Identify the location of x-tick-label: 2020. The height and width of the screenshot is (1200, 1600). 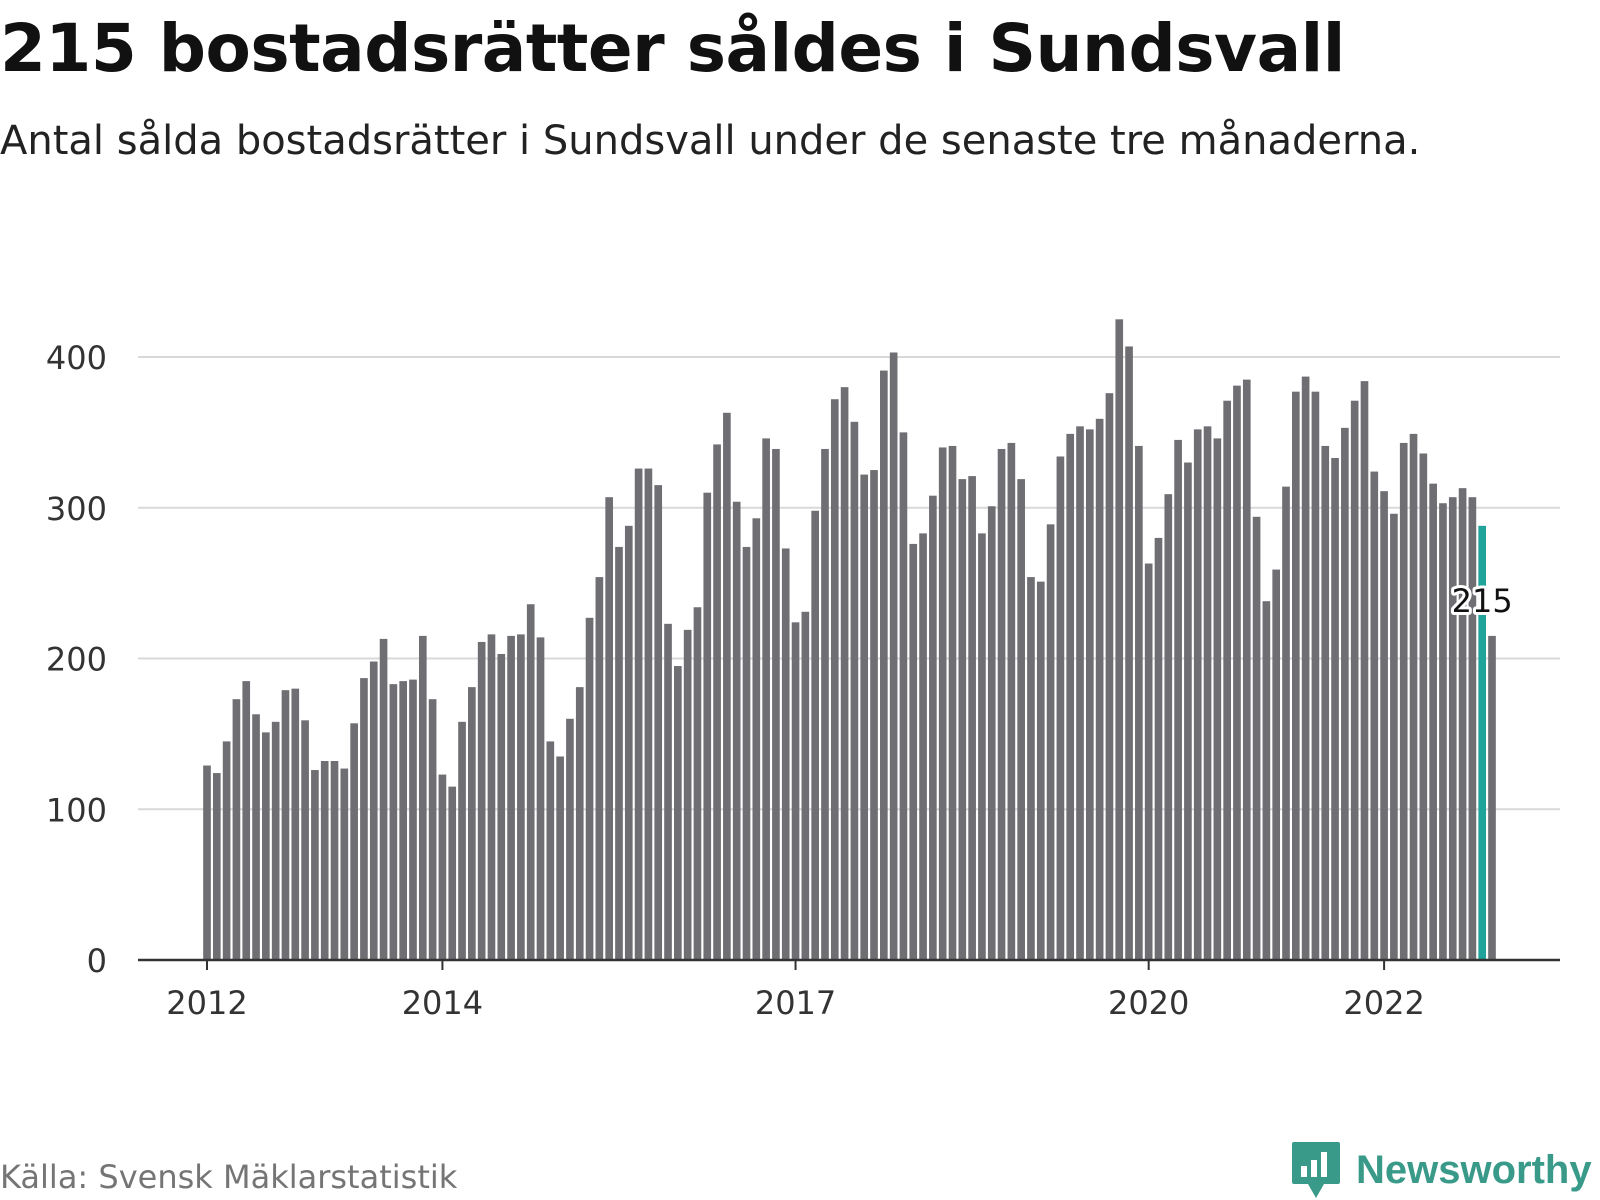
(1148, 1003).